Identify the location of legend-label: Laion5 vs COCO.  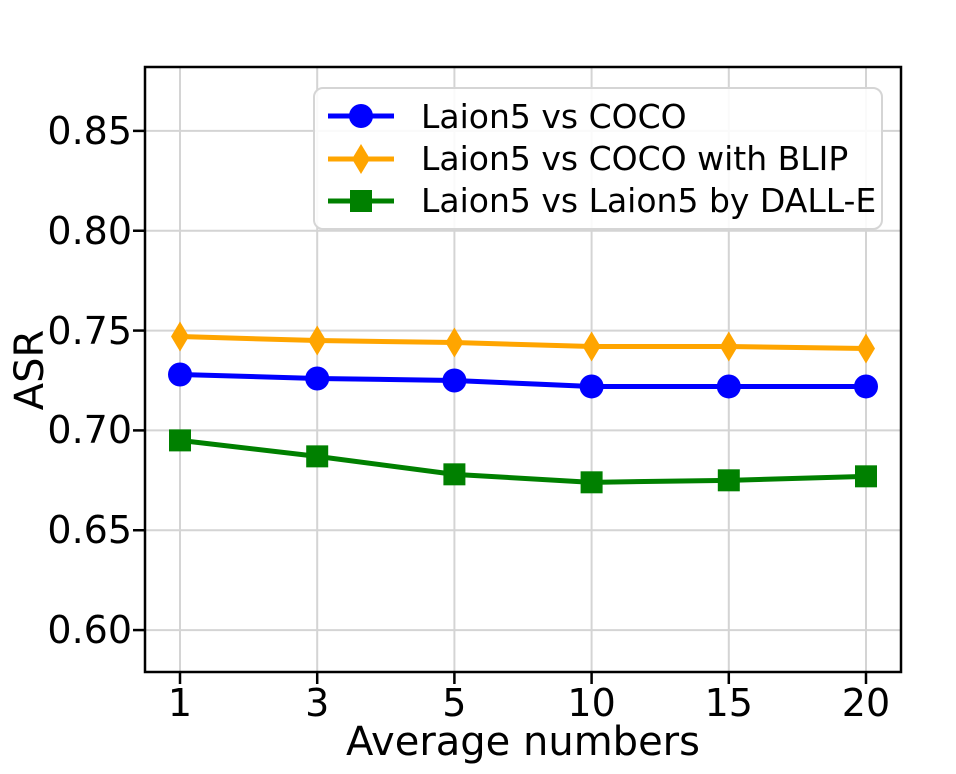
(554, 116).